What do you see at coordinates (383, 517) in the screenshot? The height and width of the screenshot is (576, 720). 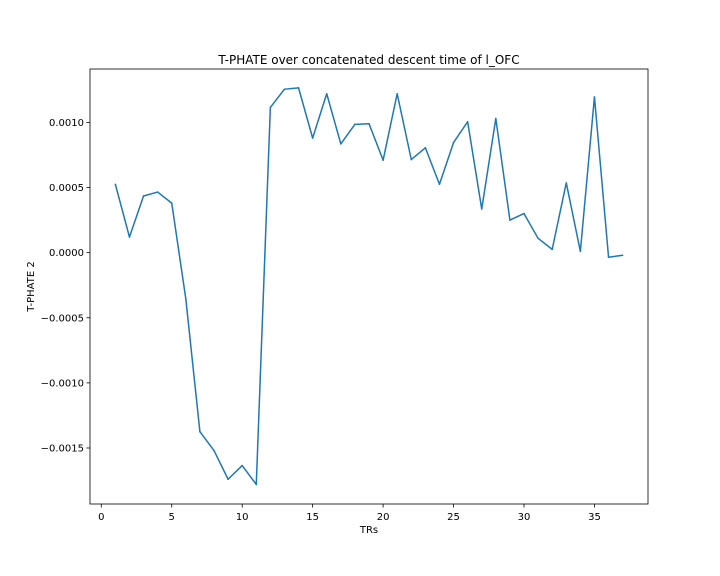 I see `x-tick-label: 20` at bounding box center [383, 517].